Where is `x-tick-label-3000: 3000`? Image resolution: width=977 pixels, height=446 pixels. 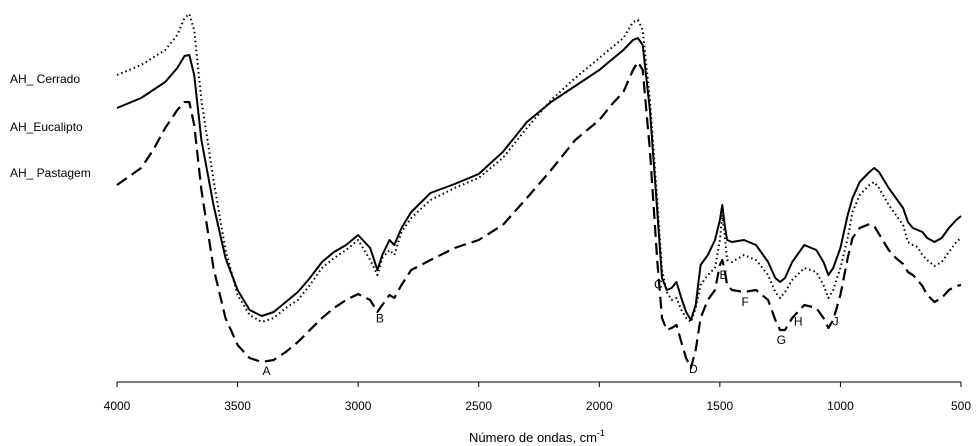
x-tick-label-3000: 3000 is located at coordinates (358, 406).